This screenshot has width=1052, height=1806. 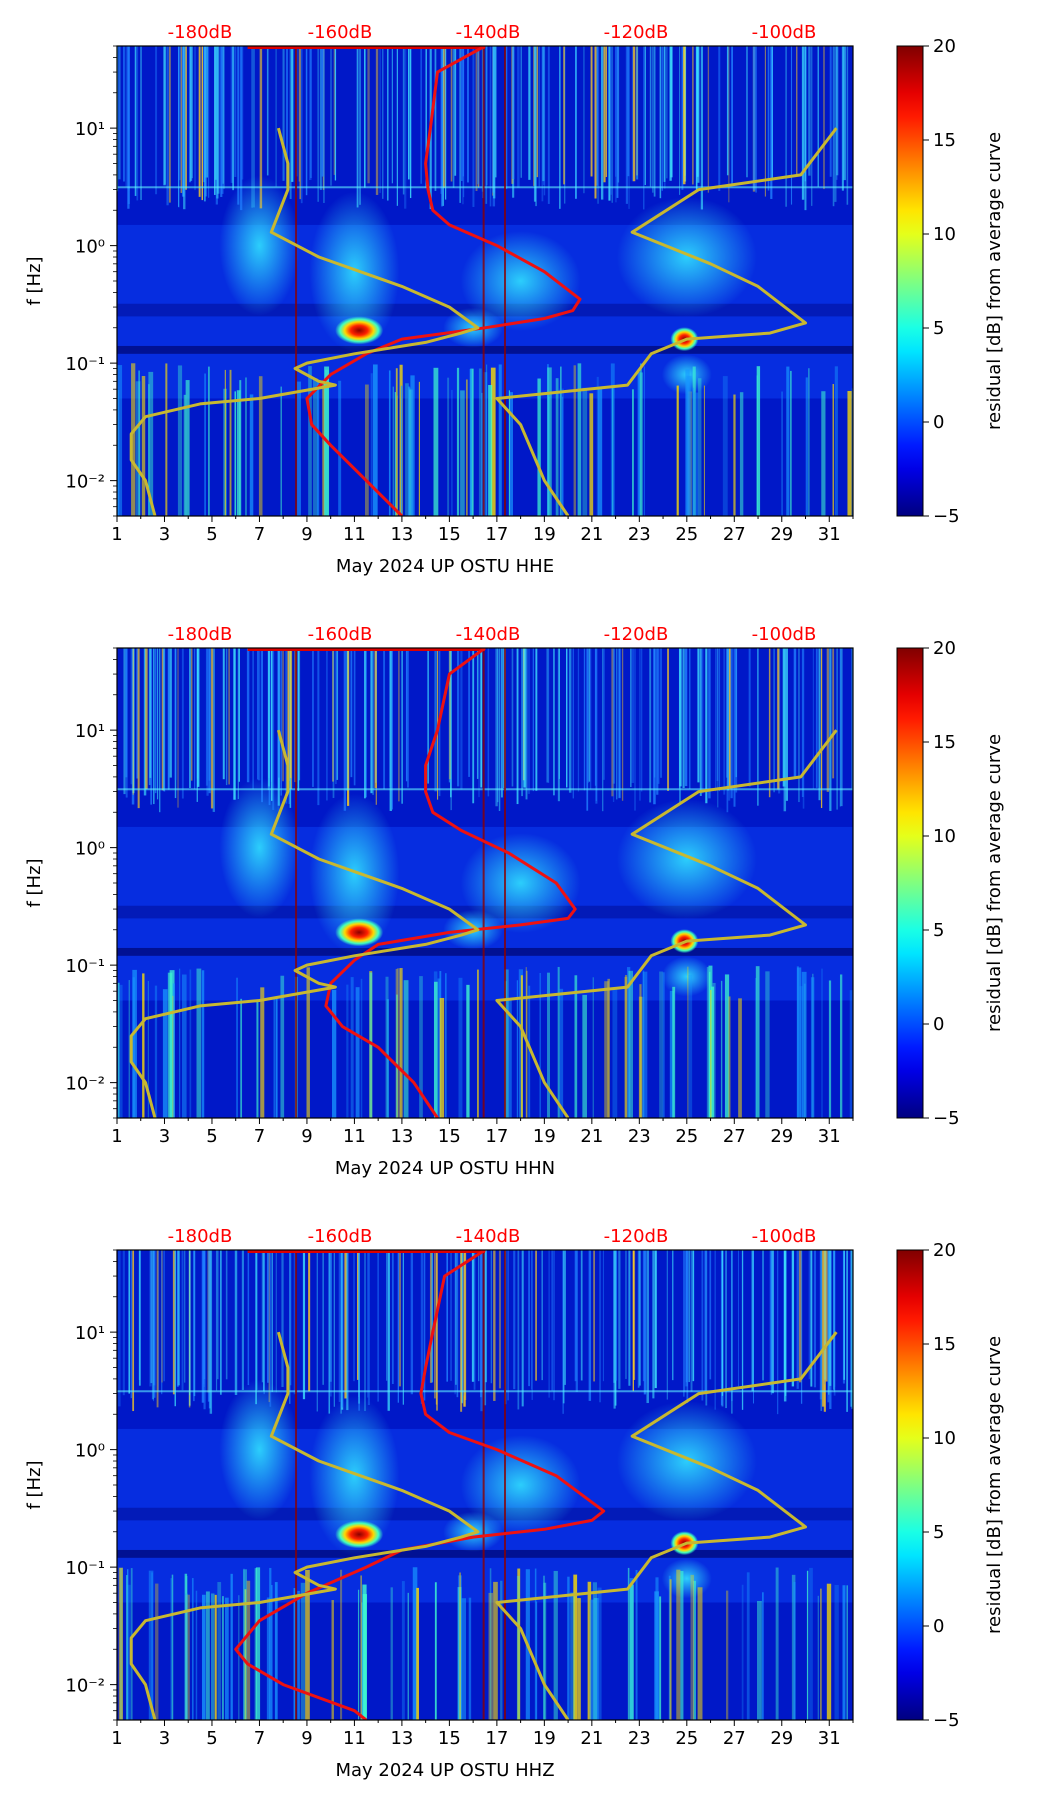 I want to click on colorbar-tick-label: 5, so click(x=938, y=1532).